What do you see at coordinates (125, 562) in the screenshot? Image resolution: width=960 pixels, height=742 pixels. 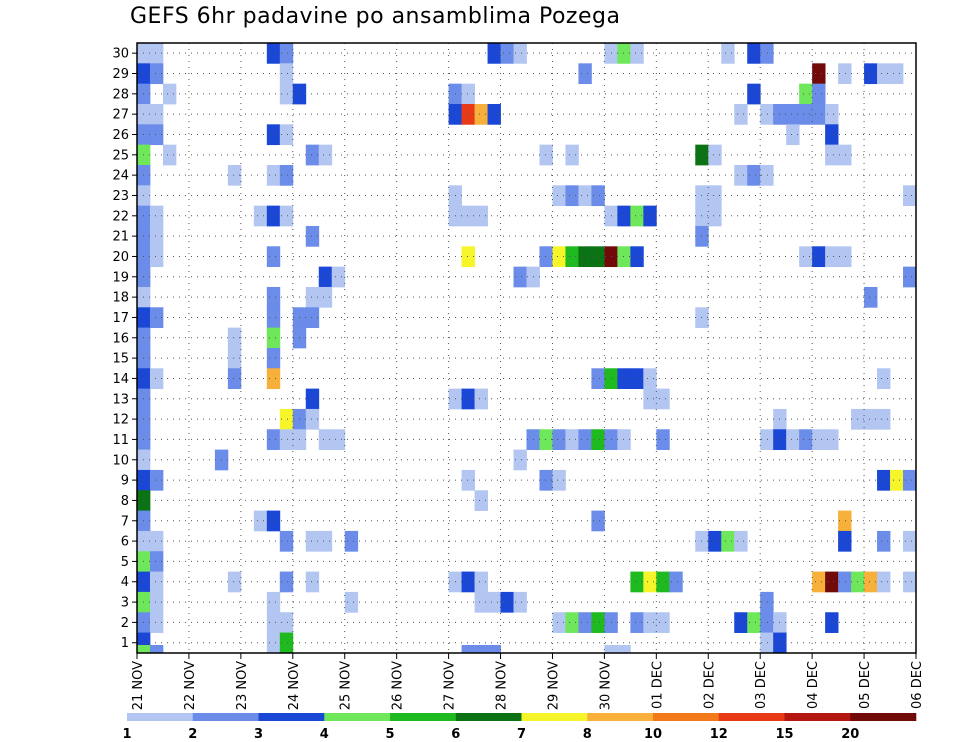 I see `y-tick-label: 5` at bounding box center [125, 562].